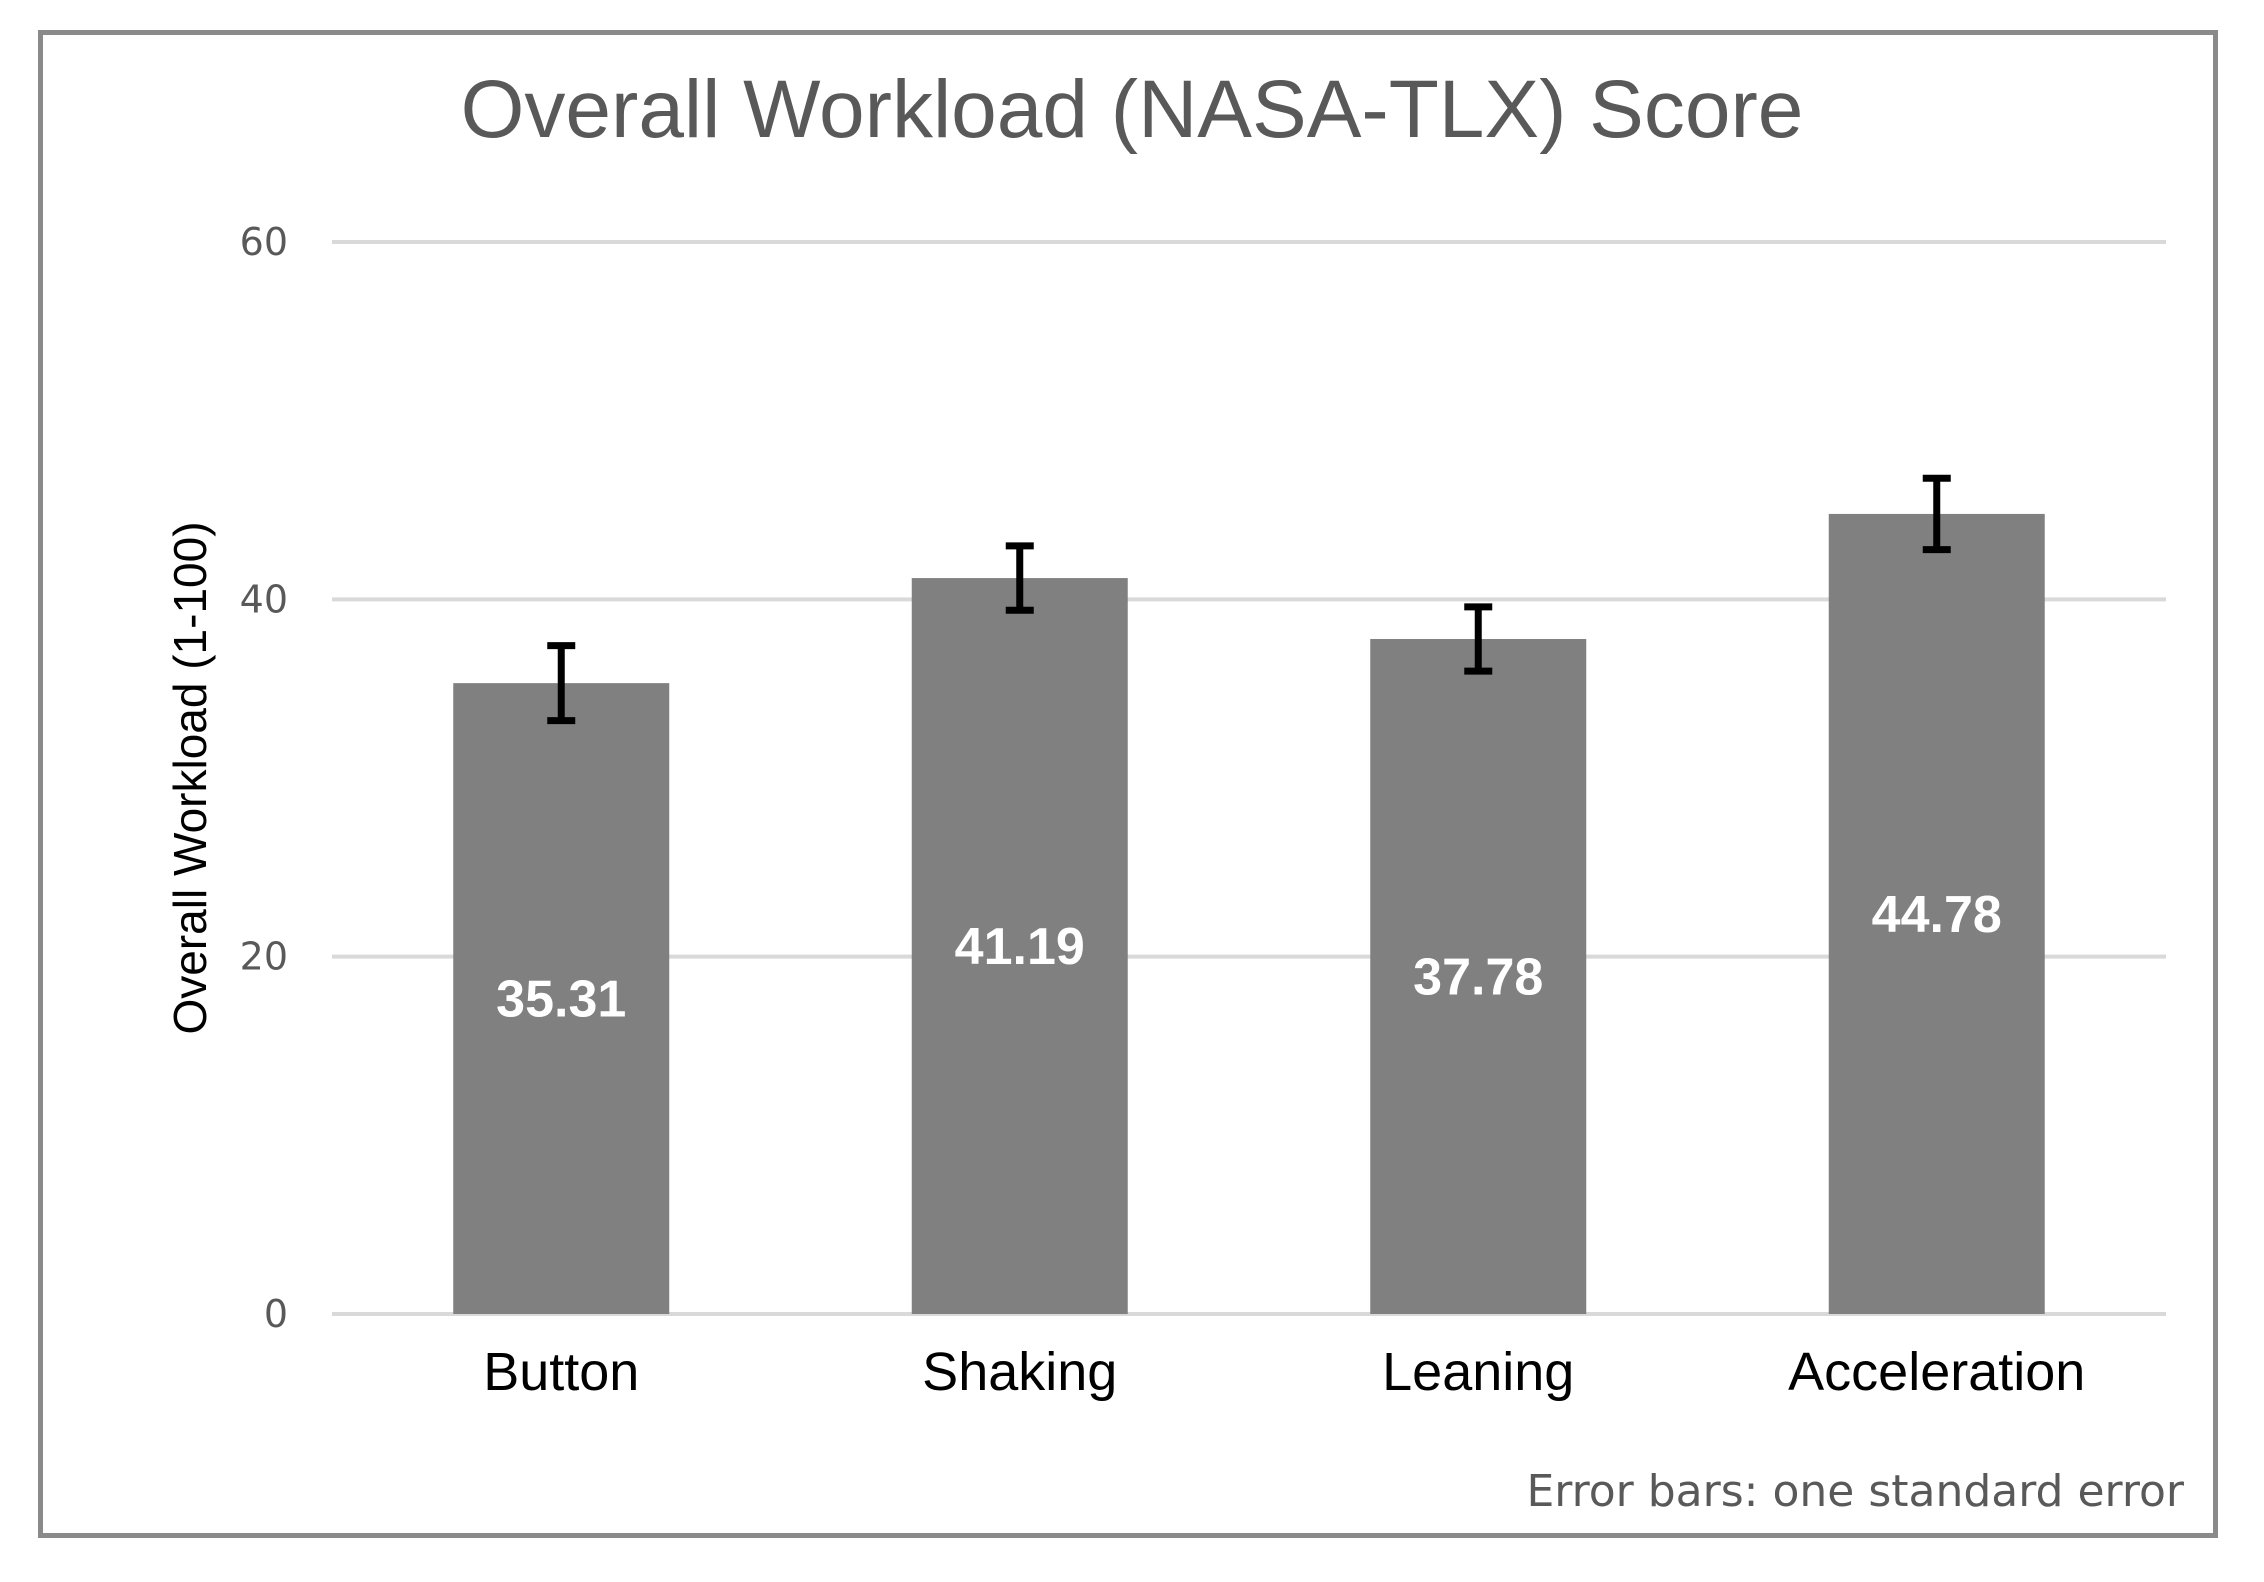  I want to click on value-label-button: 35.31, so click(561, 1000).